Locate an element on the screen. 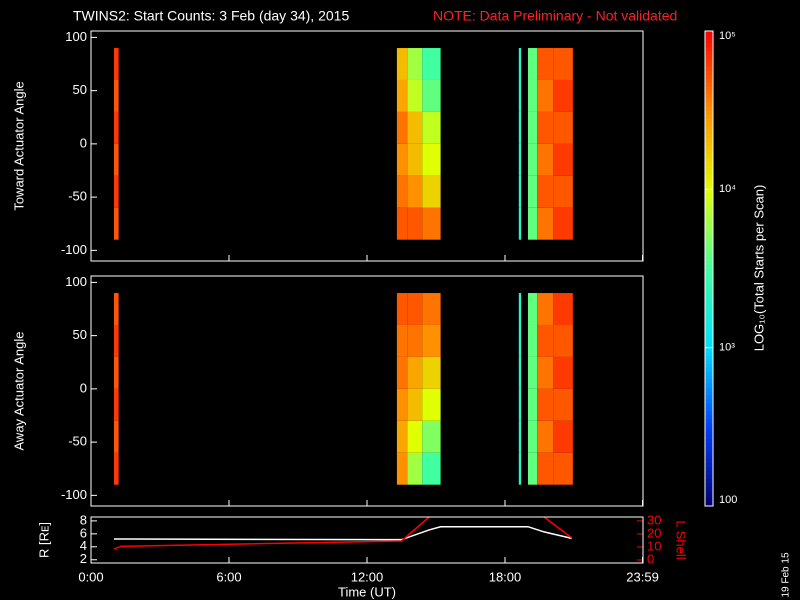 The width and height of the screenshot is (800, 600). date: 19 Feb 15 is located at coordinates (786, 574).